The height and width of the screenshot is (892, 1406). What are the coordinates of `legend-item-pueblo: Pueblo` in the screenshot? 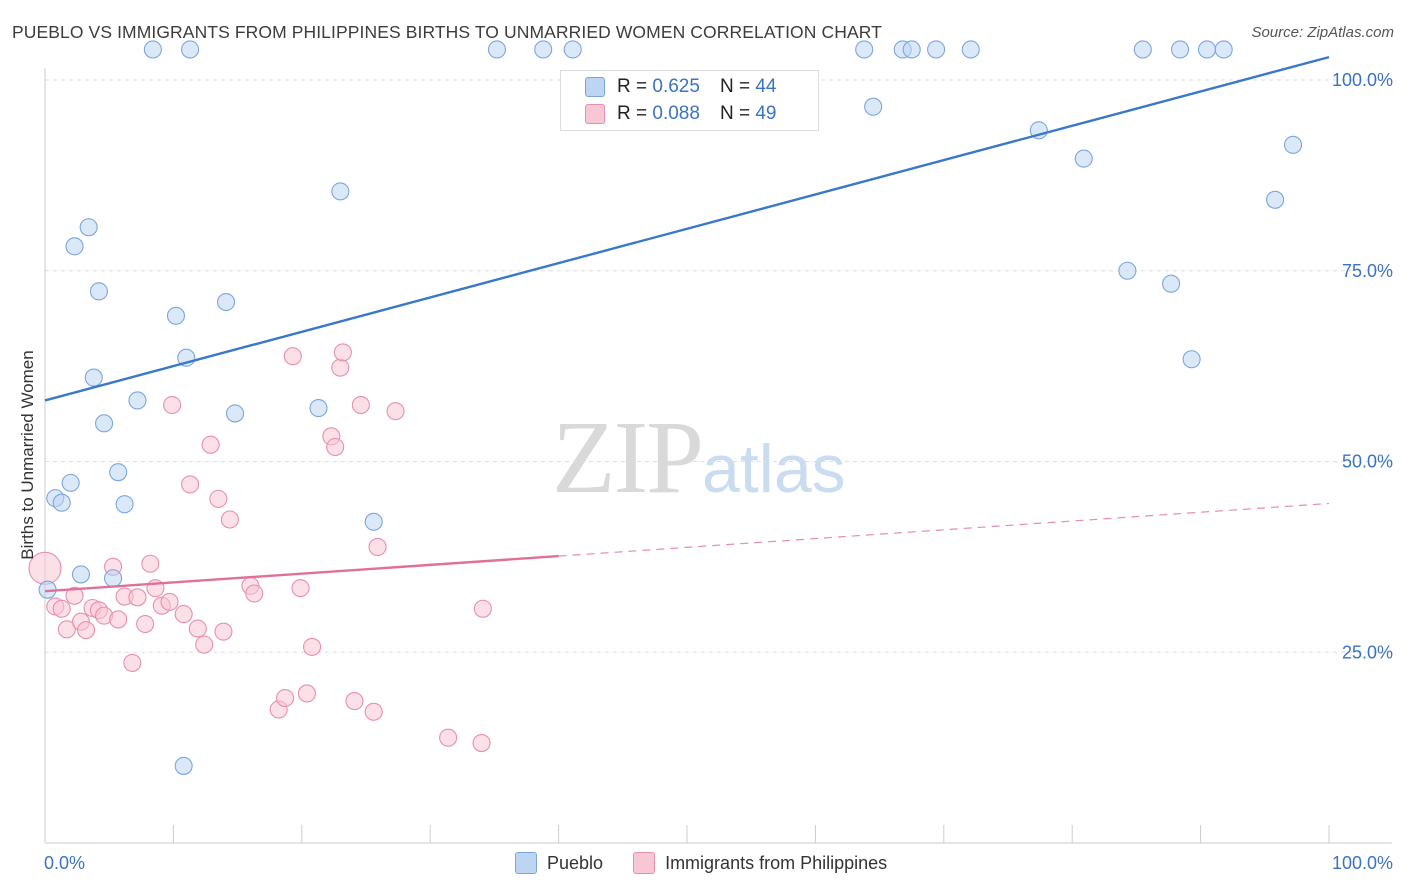 It's located at (559, 863).